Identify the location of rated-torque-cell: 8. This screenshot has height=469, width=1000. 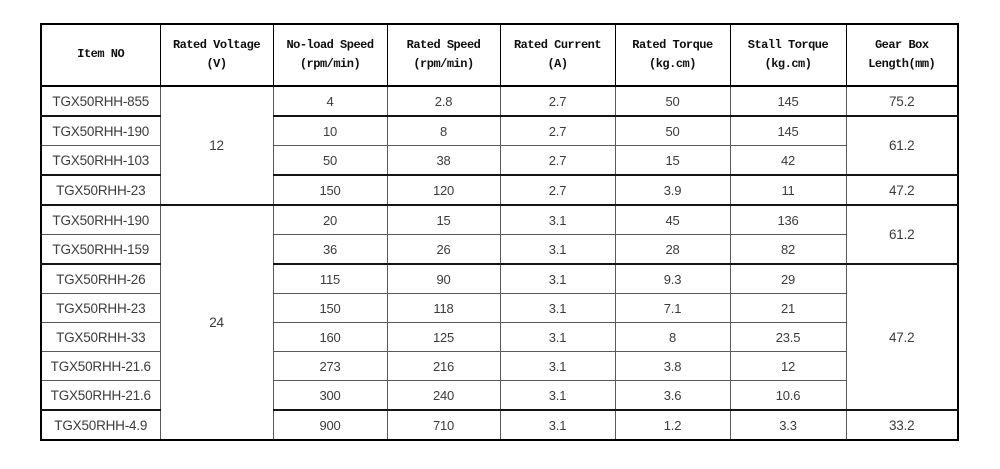
(672, 337).